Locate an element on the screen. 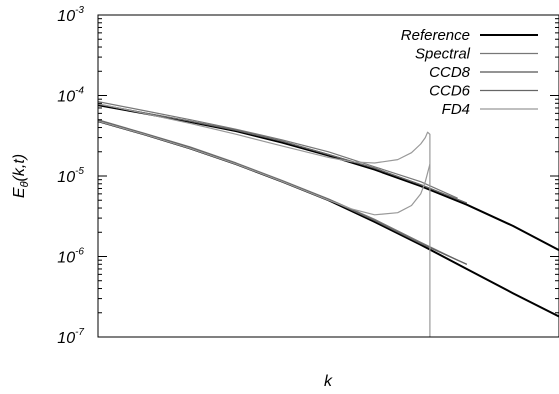 Image resolution: width=559 pixels, height=394 pixels. y-tick-label: 10⁻⁷ is located at coordinates (70, 337).